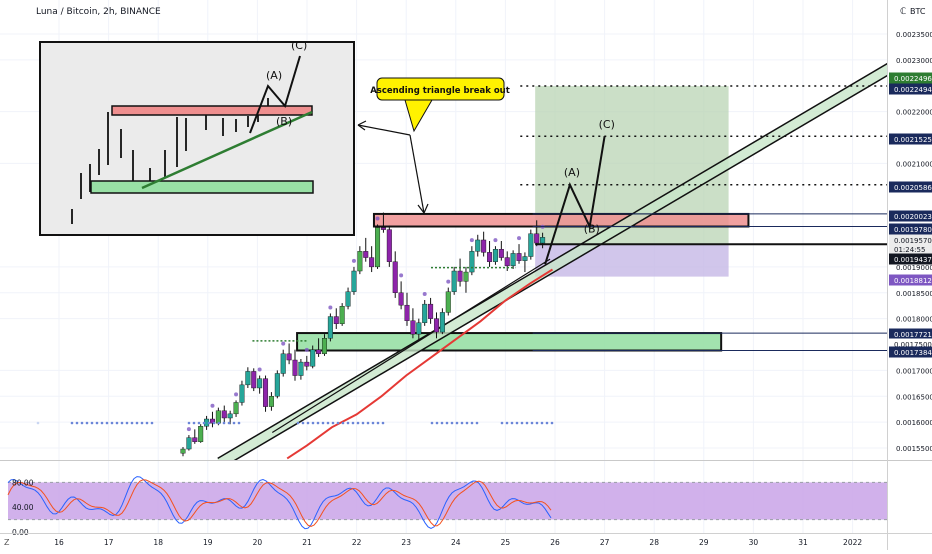 Image resolution: width=932 pixels, height=554 pixels. I want to click on callout-pointer, so click(418, 116).